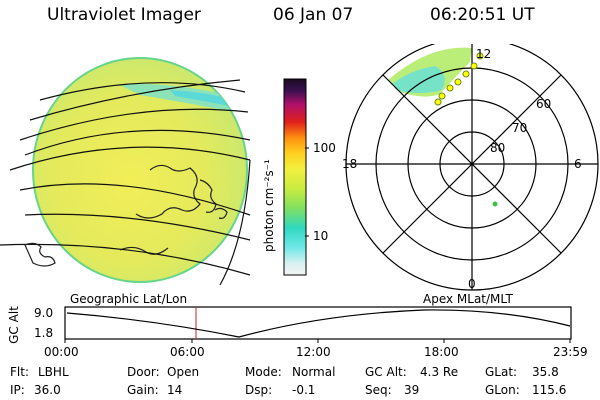 The width and height of the screenshot is (600, 400). What do you see at coordinates (314, 372) in the screenshot?
I see `mode-value: Normal` at bounding box center [314, 372].